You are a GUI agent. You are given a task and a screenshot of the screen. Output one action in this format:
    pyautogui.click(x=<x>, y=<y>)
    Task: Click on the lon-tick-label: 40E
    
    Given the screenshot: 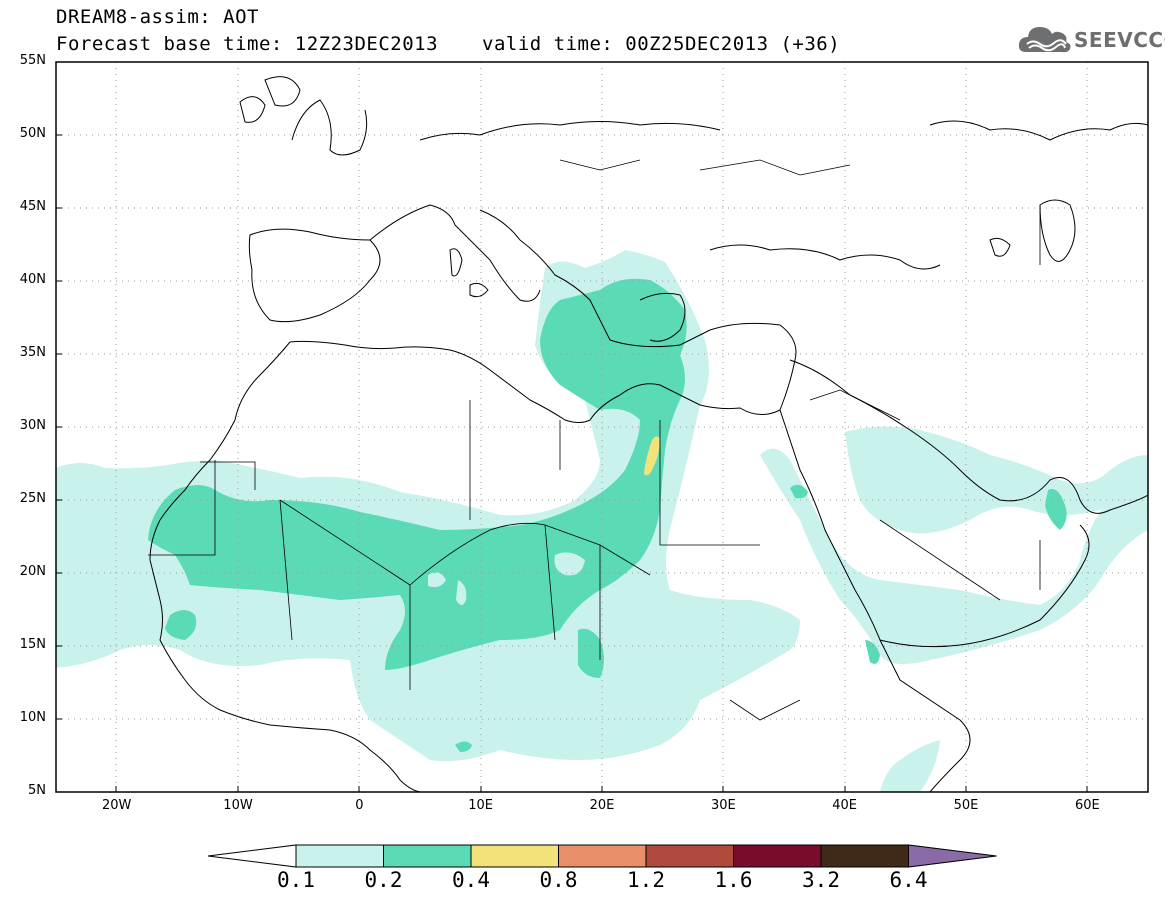 What is the action you would take?
    pyautogui.click(x=845, y=805)
    